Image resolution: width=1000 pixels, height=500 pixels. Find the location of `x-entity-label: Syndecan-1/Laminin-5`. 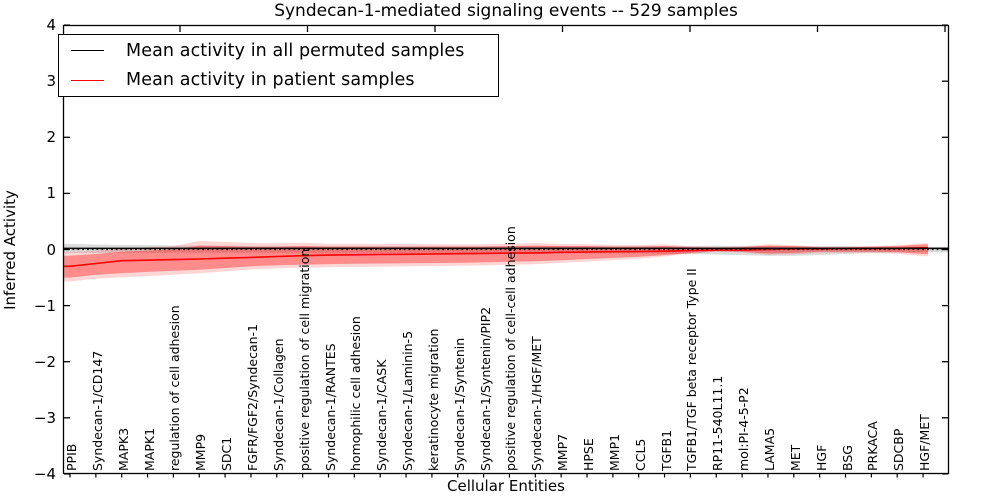

x-entity-label: Syndecan-1/Laminin-5 is located at coordinates (408, 400).